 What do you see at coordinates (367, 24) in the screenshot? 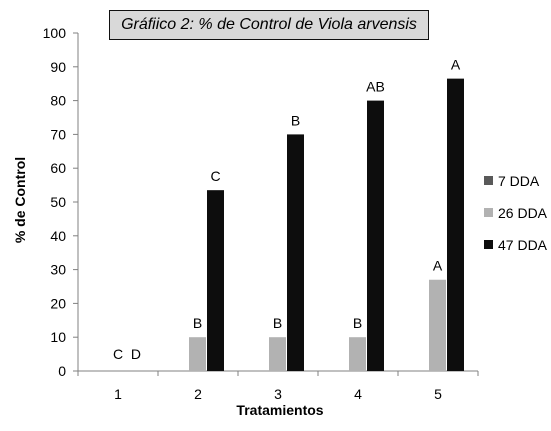
I see `chart-title-species: Viola arvensis` at bounding box center [367, 24].